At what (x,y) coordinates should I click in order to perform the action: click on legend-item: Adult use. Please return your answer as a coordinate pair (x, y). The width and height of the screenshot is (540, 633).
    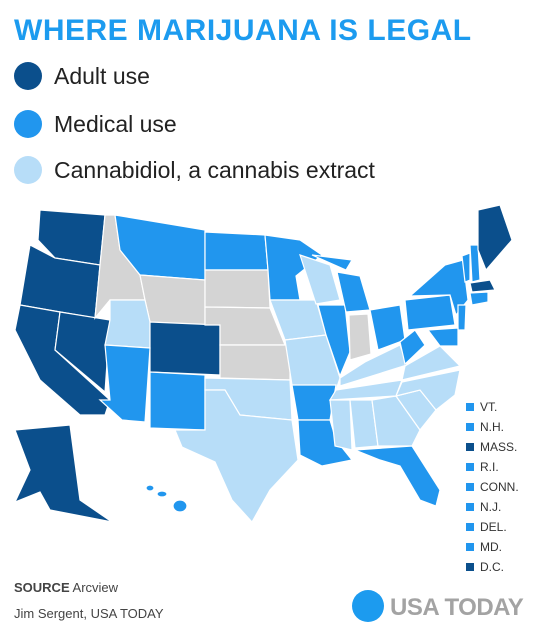
    Looking at the image, I should click on (82, 76).